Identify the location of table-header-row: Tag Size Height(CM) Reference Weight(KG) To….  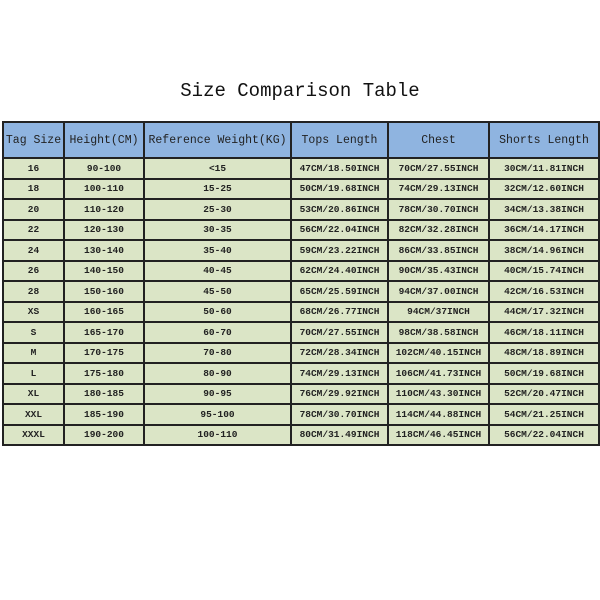
(301, 140).